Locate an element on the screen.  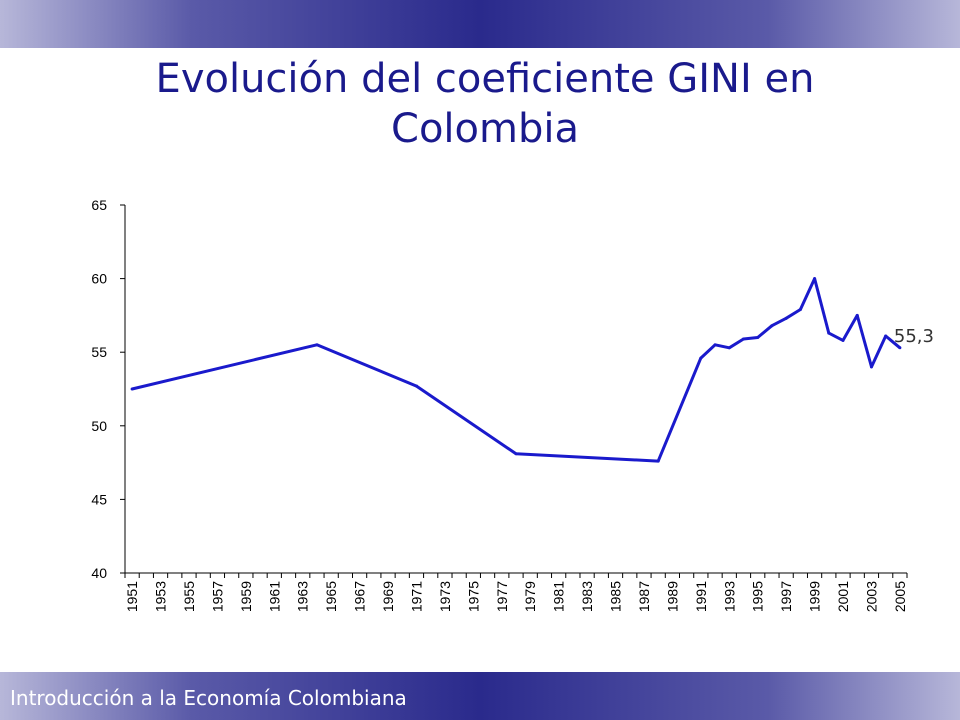
x-tick-label: 2005 is located at coordinates (900, 596).